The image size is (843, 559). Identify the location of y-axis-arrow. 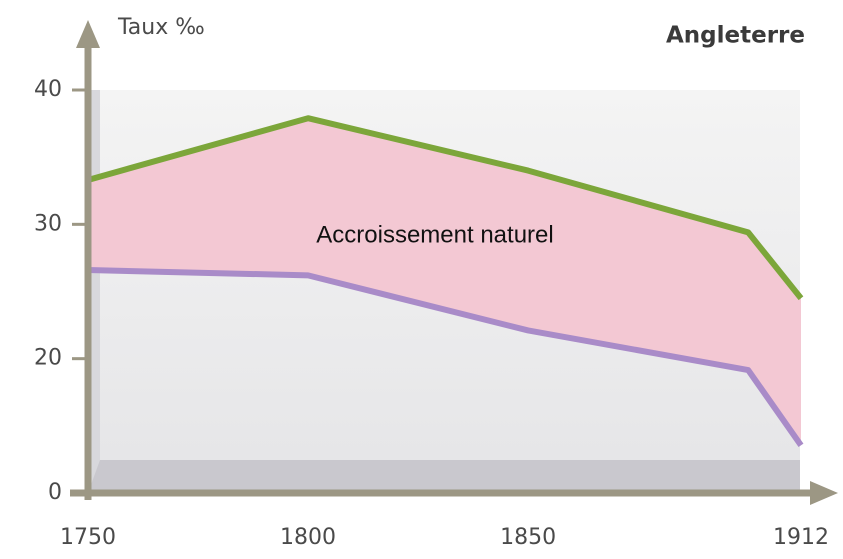
(88, 34).